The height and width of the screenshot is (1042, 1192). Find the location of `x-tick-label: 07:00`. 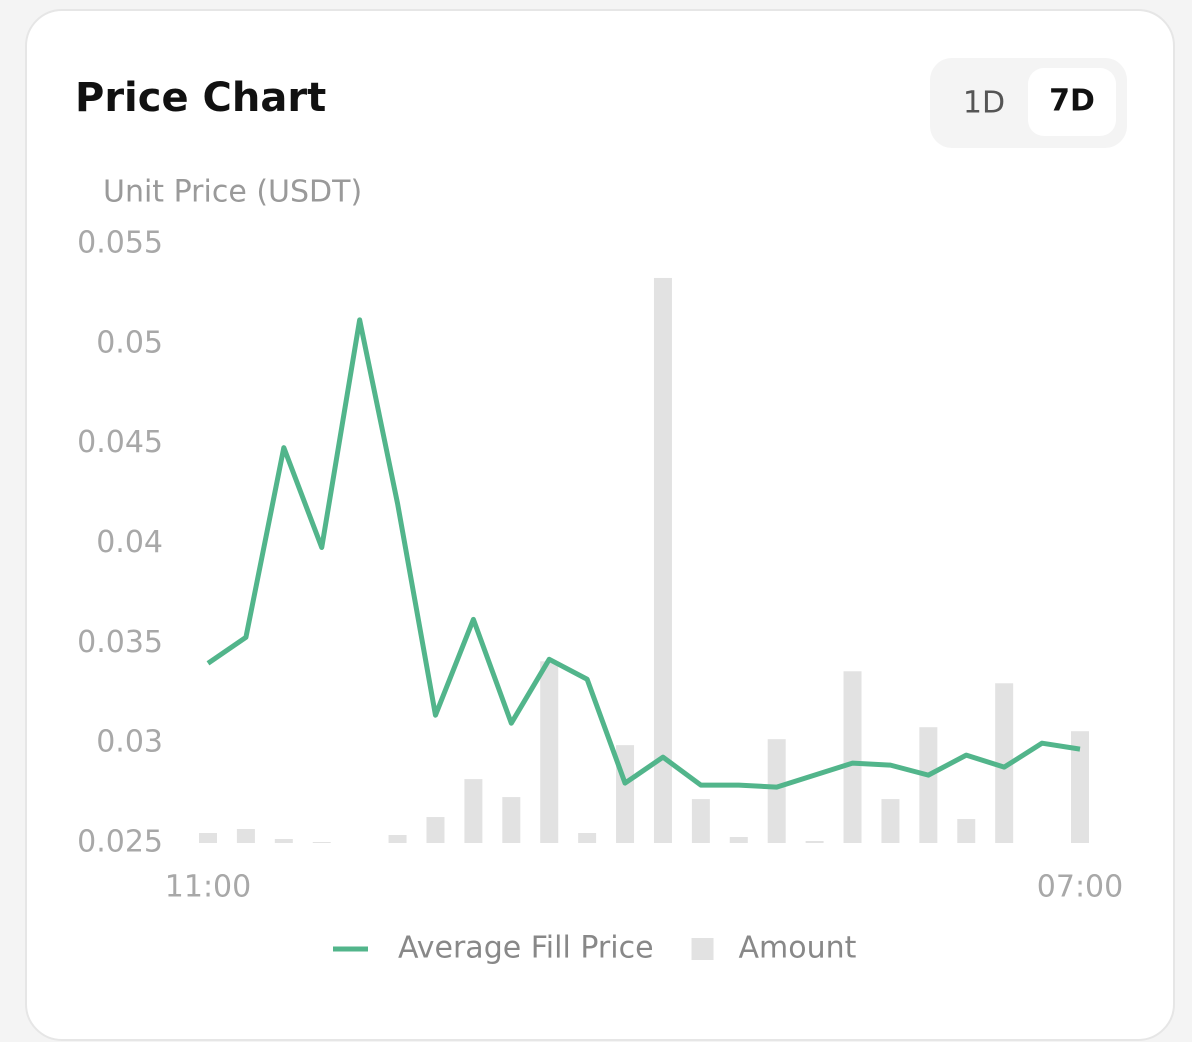

x-tick-label: 07:00 is located at coordinates (1080, 887).